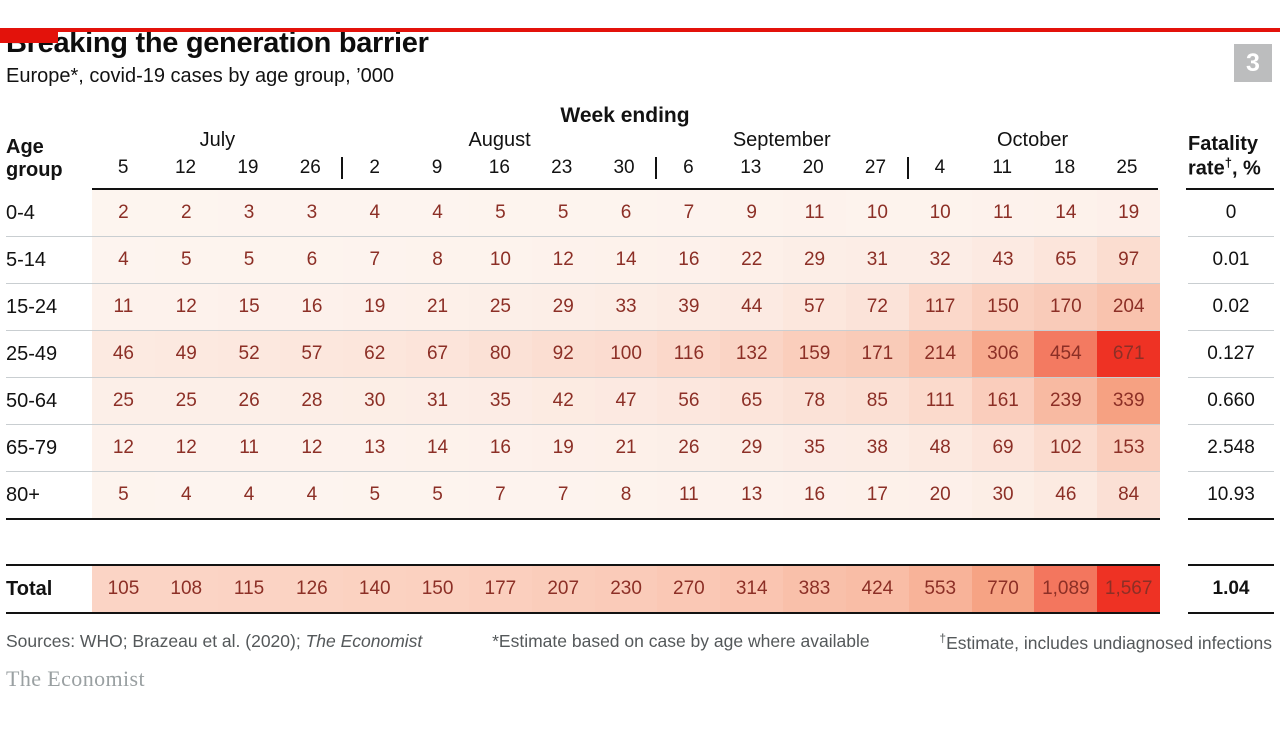 The image size is (1280, 748). What do you see at coordinates (49, 401) in the screenshot?
I see `row-label: 50-64` at bounding box center [49, 401].